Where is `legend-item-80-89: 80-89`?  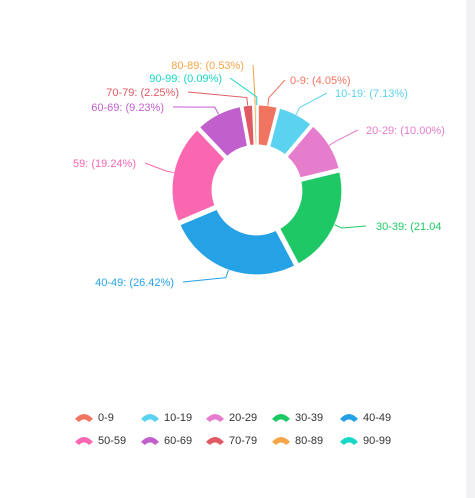 legend-item-80-89: 80-89 is located at coordinates (297, 441).